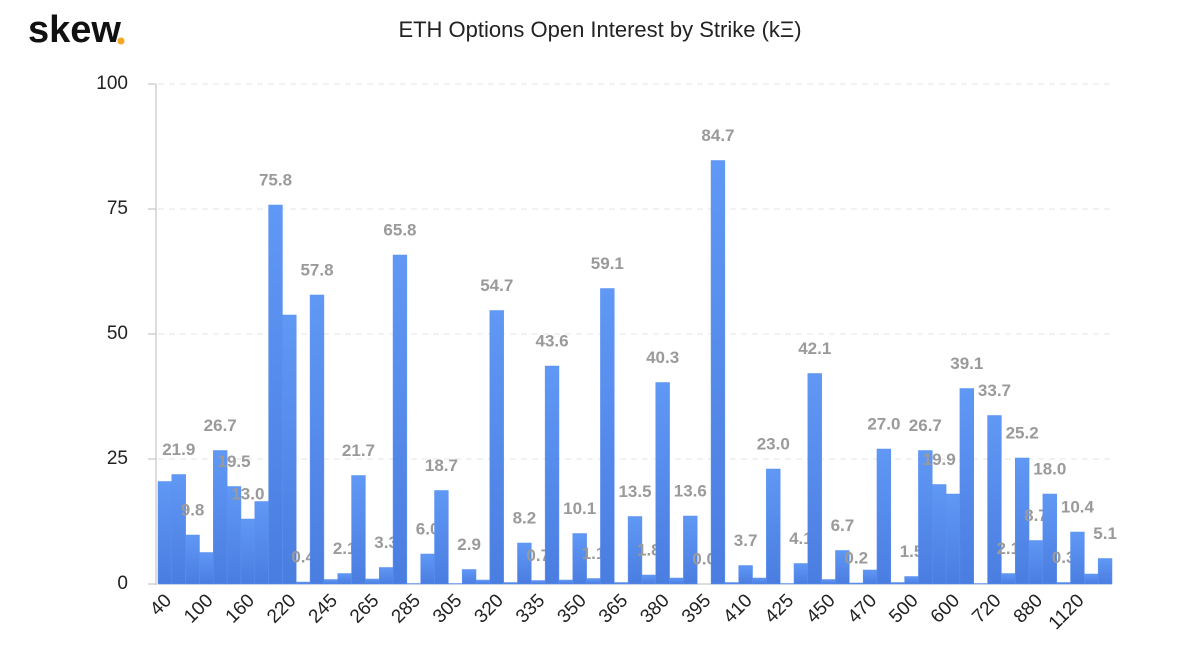  I want to click on data-label: 27.0, so click(883, 423).